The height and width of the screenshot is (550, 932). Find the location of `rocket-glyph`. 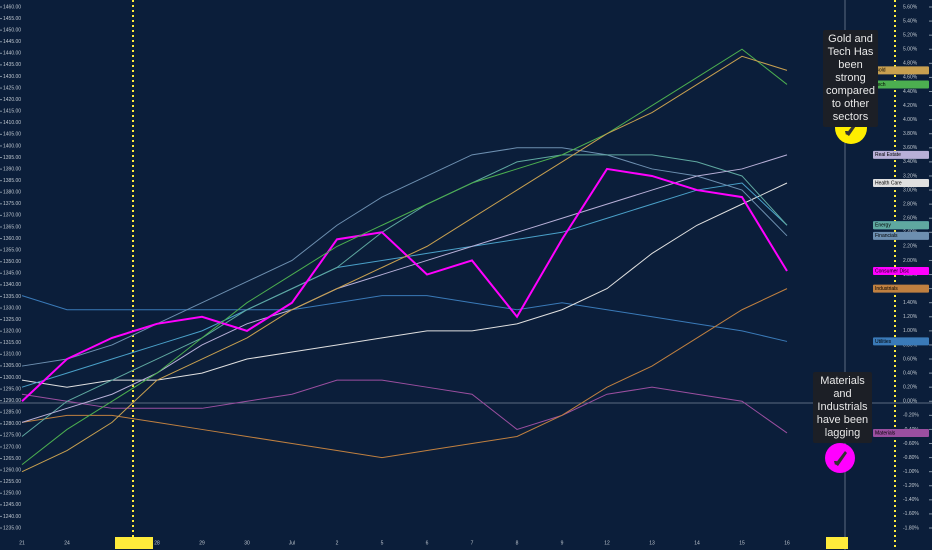

rocket-glyph is located at coordinates (840, 458).